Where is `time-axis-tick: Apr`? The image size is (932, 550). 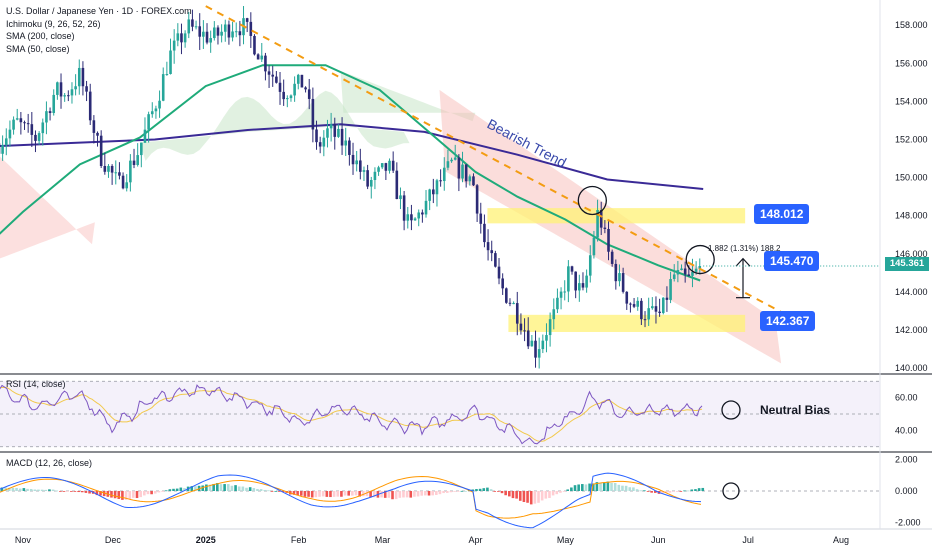 time-axis-tick: Apr is located at coordinates (475, 540).